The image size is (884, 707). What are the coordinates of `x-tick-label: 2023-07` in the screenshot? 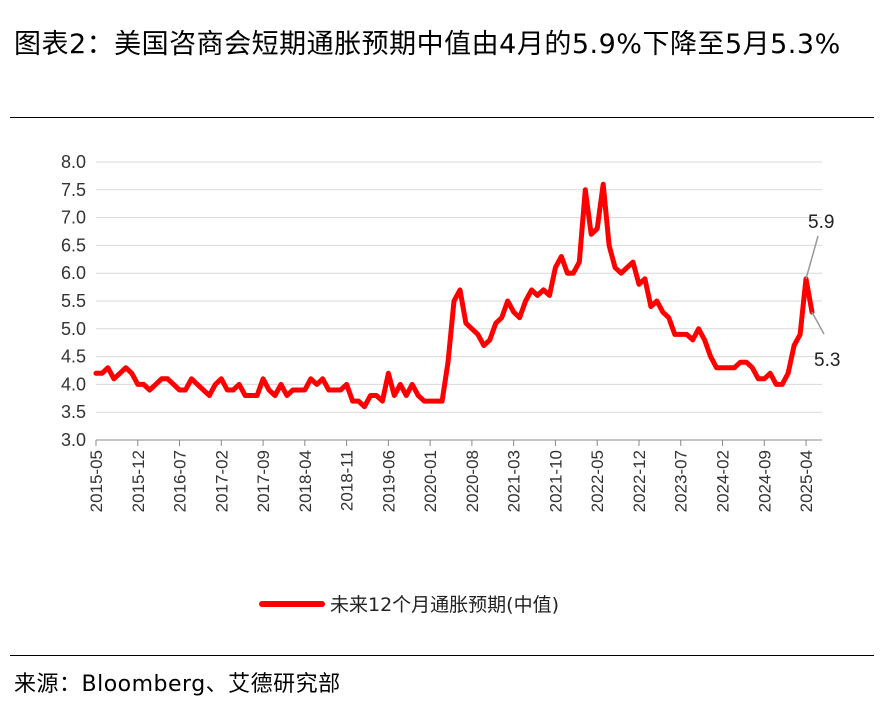 It's located at (681, 481).